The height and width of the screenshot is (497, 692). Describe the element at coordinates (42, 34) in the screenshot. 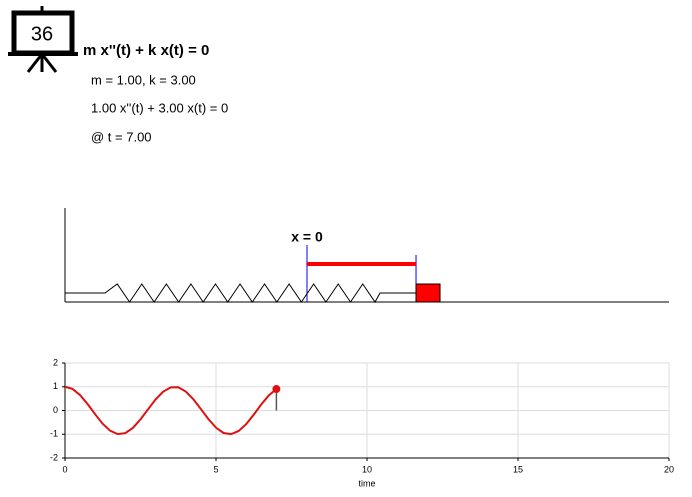

I see `icon-label: 36` at that location.